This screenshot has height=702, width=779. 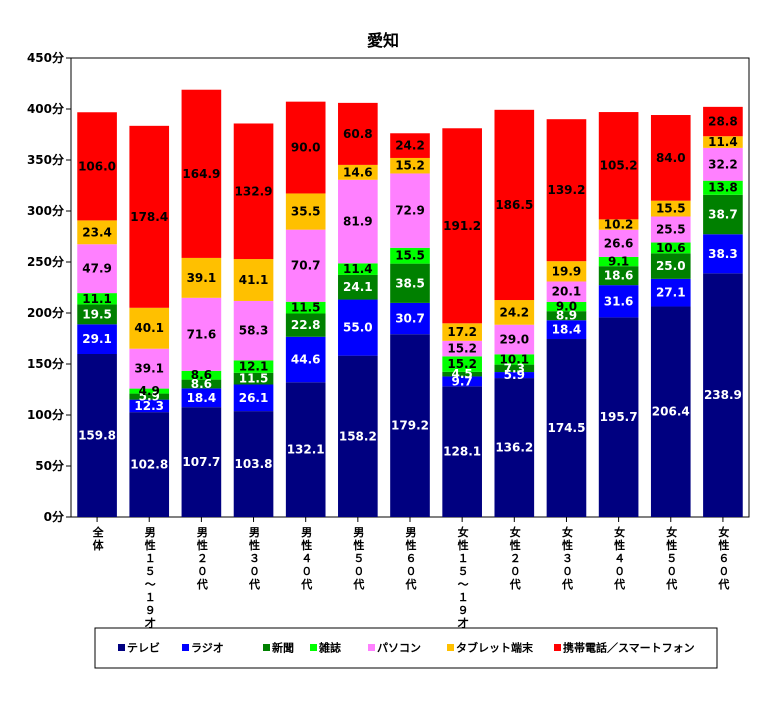 I want to click on data-label: 25.0, so click(x=671, y=266).